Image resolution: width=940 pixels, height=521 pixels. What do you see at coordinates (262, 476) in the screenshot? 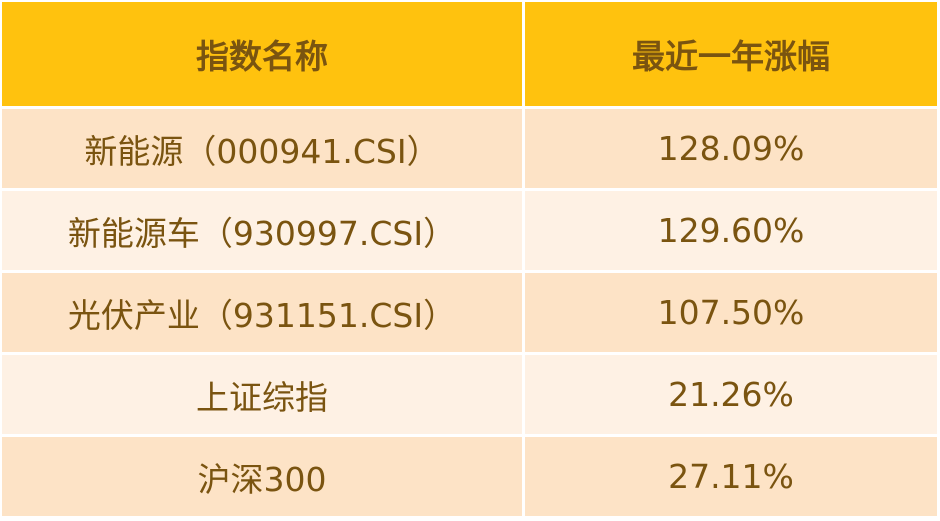
I see `table-cell: 沪深300` at bounding box center [262, 476].